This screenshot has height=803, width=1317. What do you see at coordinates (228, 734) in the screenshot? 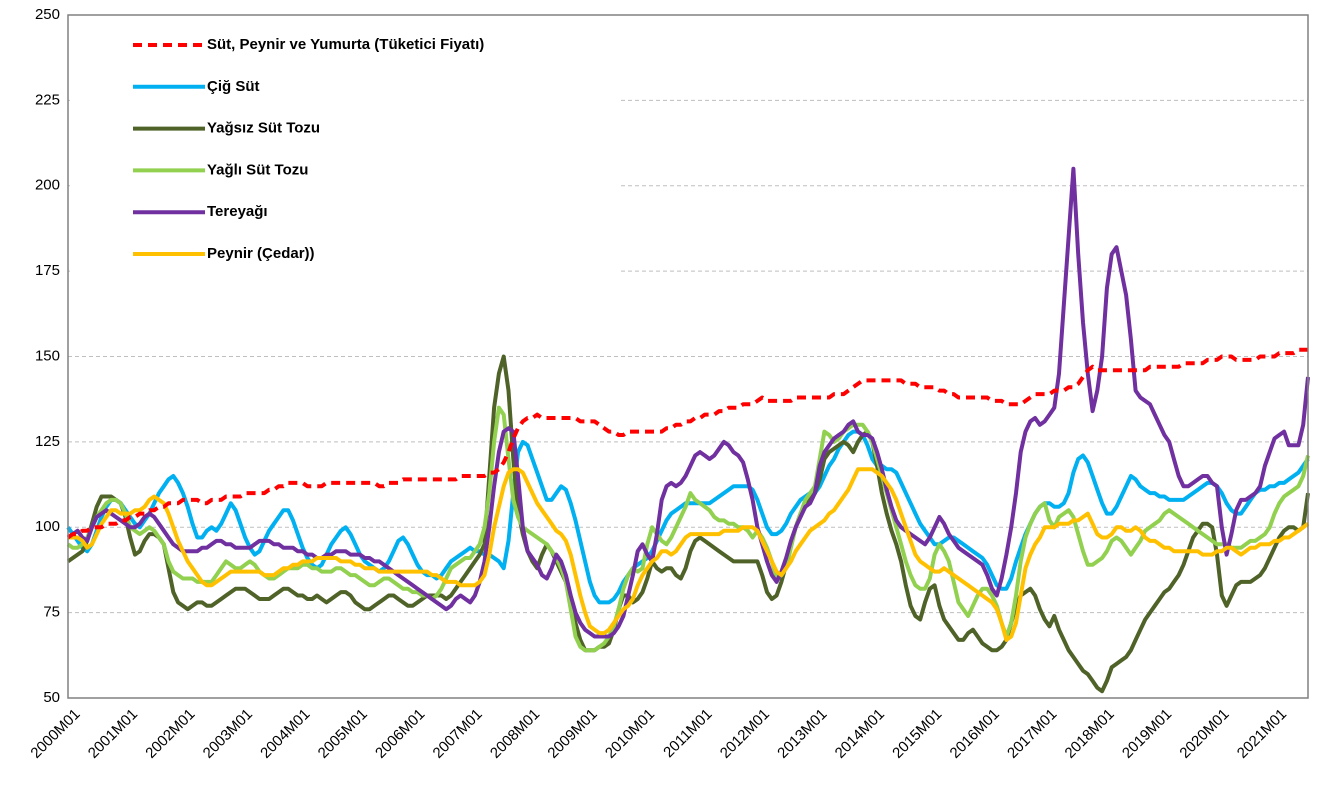
I see `x-tick-label: 2003M01` at bounding box center [228, 734].